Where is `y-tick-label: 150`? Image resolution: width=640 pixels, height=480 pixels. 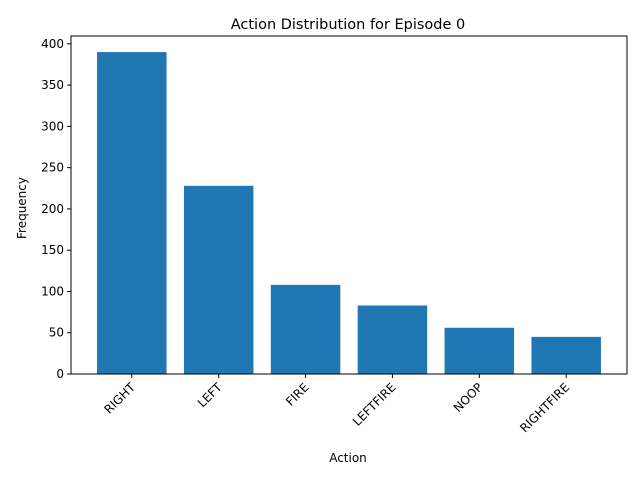 y-tick-label: 150 is located at coordinates (52, 250).